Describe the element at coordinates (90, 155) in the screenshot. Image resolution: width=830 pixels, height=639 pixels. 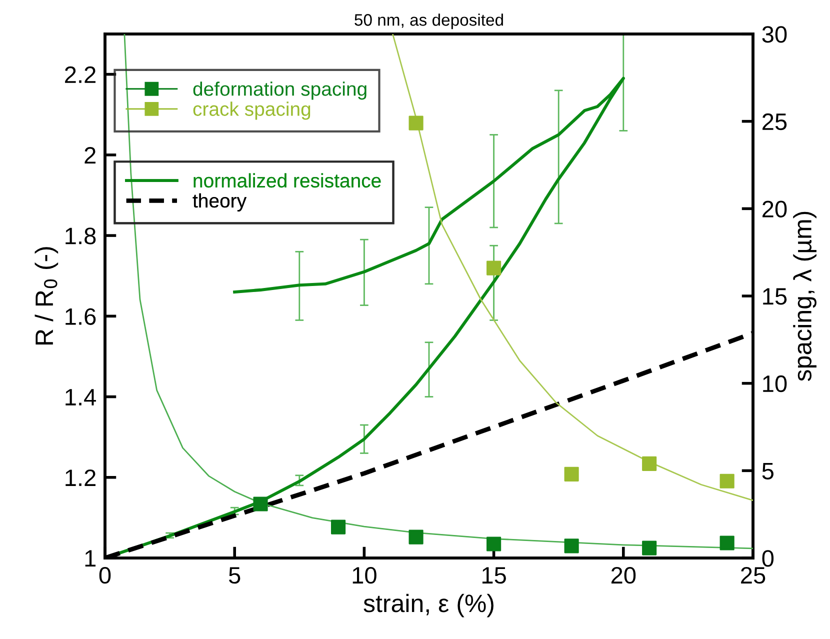
I see `y-tick-label: 2` at that location.